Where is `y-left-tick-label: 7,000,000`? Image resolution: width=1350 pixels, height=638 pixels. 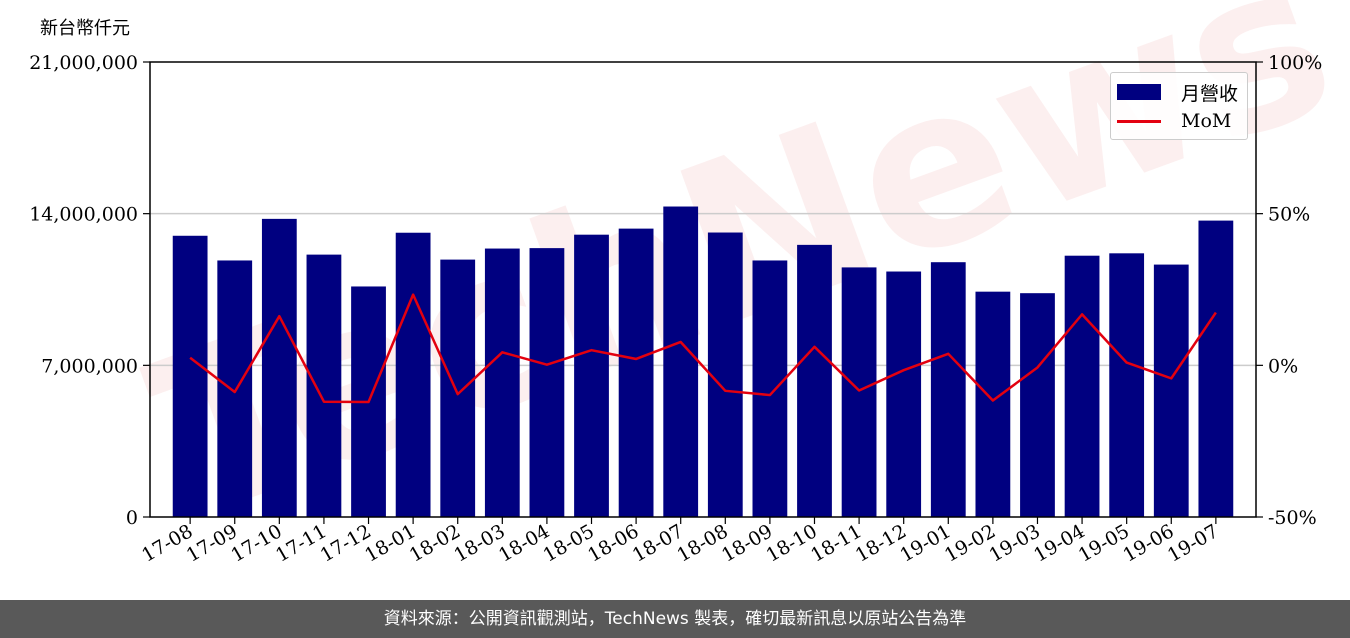
y-left-tick-label: 7,000,000 is located at coordinates (89, 366).